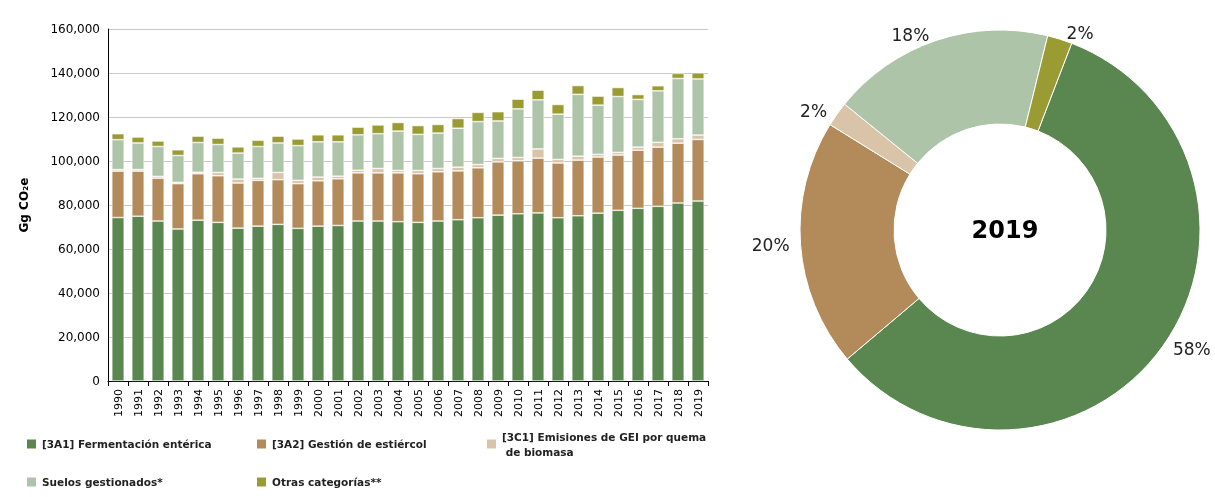 This screenshot has width=1215, height=497. Describe the element at coordinates (75, 29) in the screenshot. I see `y-tick-label: 160,000` at that location.